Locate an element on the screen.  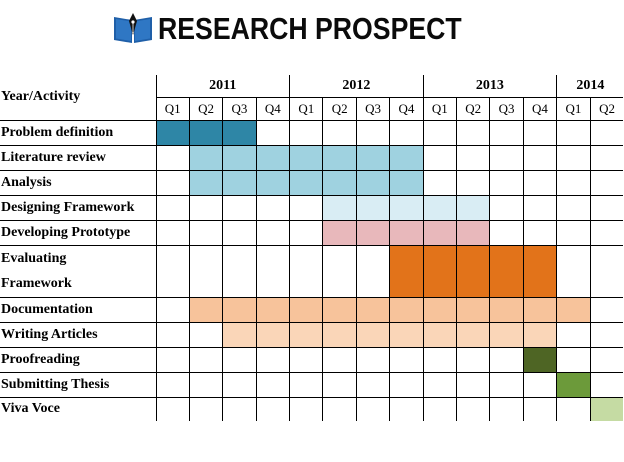
table-row: Writing Articles is located at coordinates (312, 334).